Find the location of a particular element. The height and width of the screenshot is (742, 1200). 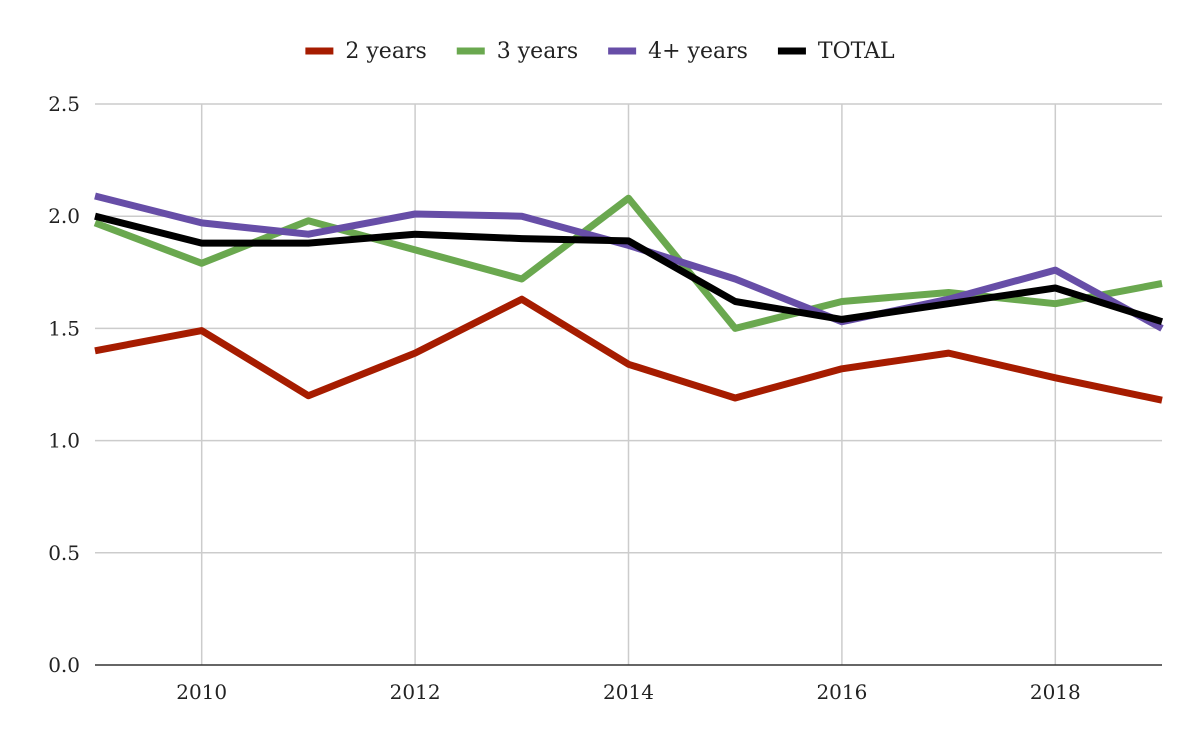

legend-label: 3 years is located at coordinates (537, 51).